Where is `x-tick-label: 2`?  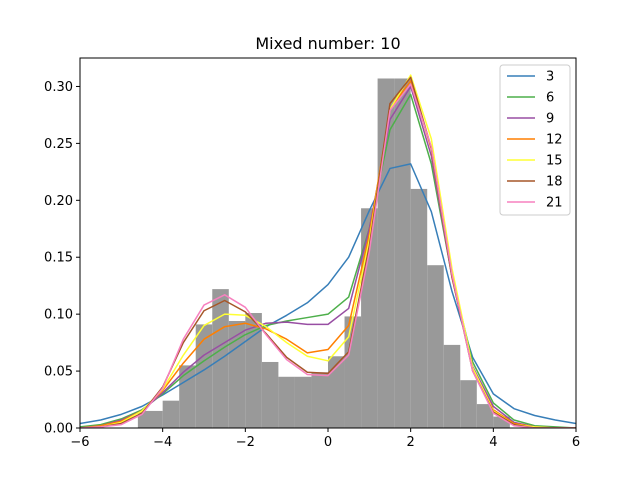 x-tick-label: 2 is located at coordinates (411, 442).